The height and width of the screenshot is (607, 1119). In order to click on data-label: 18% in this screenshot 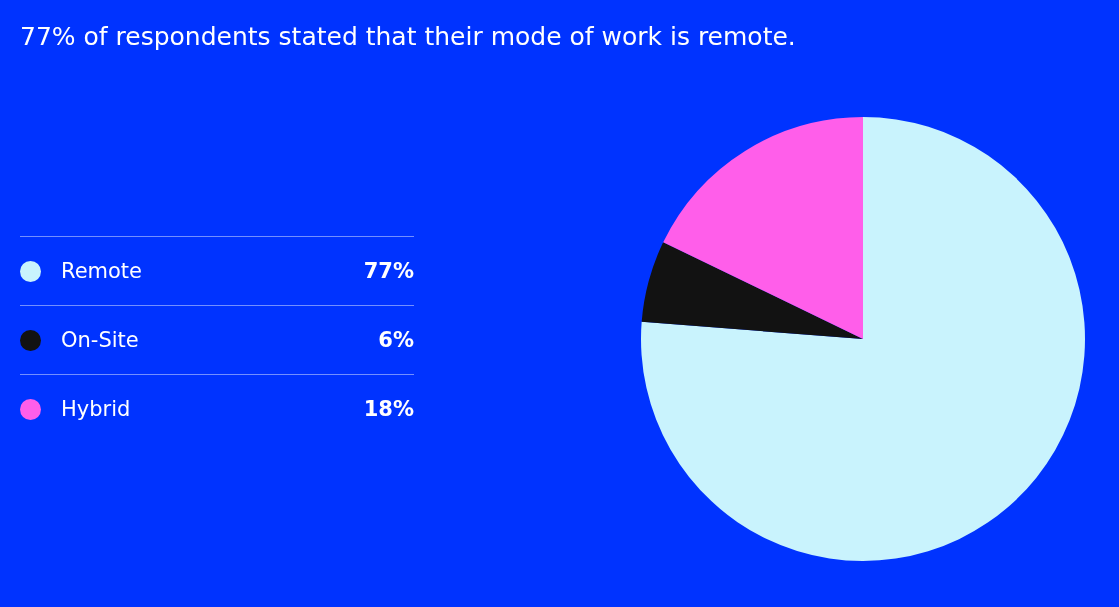, I will do `click(388, 409)`.